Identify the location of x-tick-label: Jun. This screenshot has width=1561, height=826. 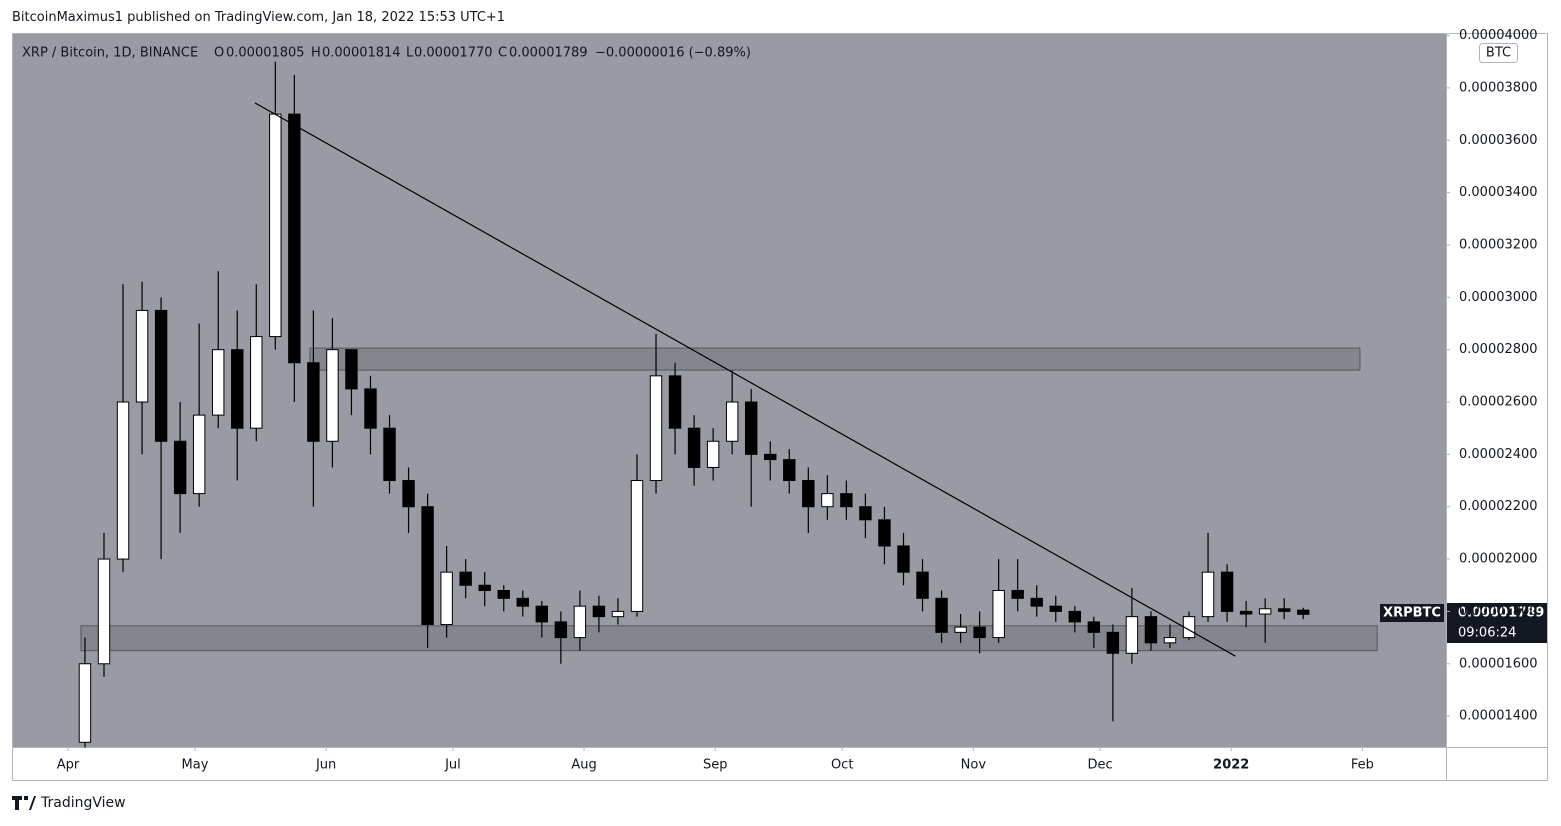
(325, 765).